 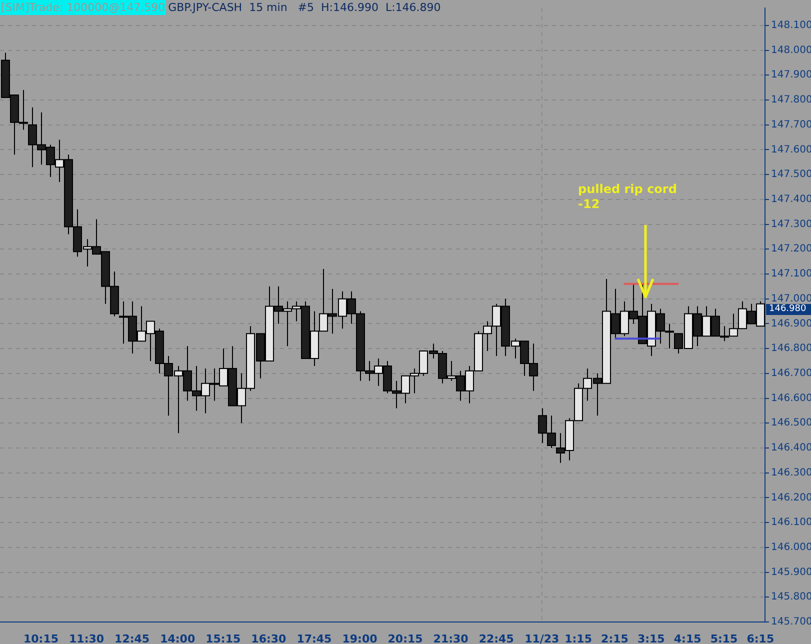 What do you see at coordinates (589, 204) in the screenshot?
I see `annotation: -12` at bounding box center [589, 204].